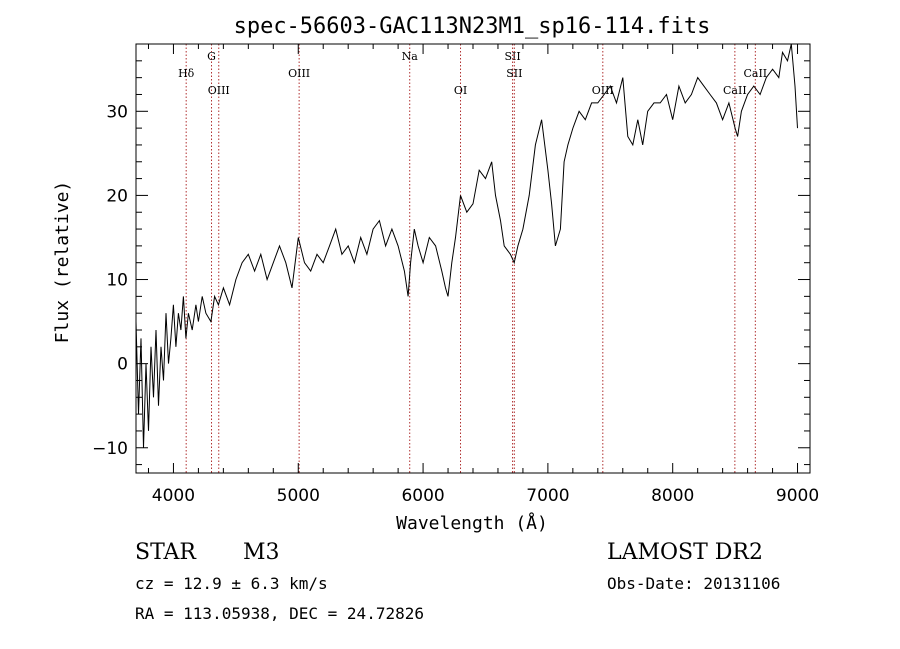  Describe the element at coordinates (460, 90) in the screenshot. I see `spectral-line-label: OI` at that location.